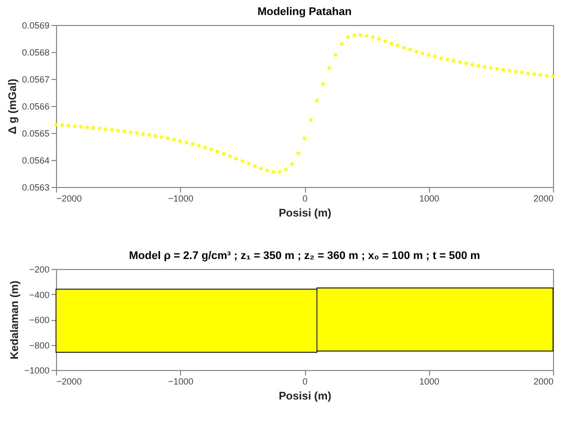 This screenshot has width=578, height=435. What do you see at coordinates (39, 345) in the screenshot?
I see `y-tick-label: −800` at bounding box center [39, 345].